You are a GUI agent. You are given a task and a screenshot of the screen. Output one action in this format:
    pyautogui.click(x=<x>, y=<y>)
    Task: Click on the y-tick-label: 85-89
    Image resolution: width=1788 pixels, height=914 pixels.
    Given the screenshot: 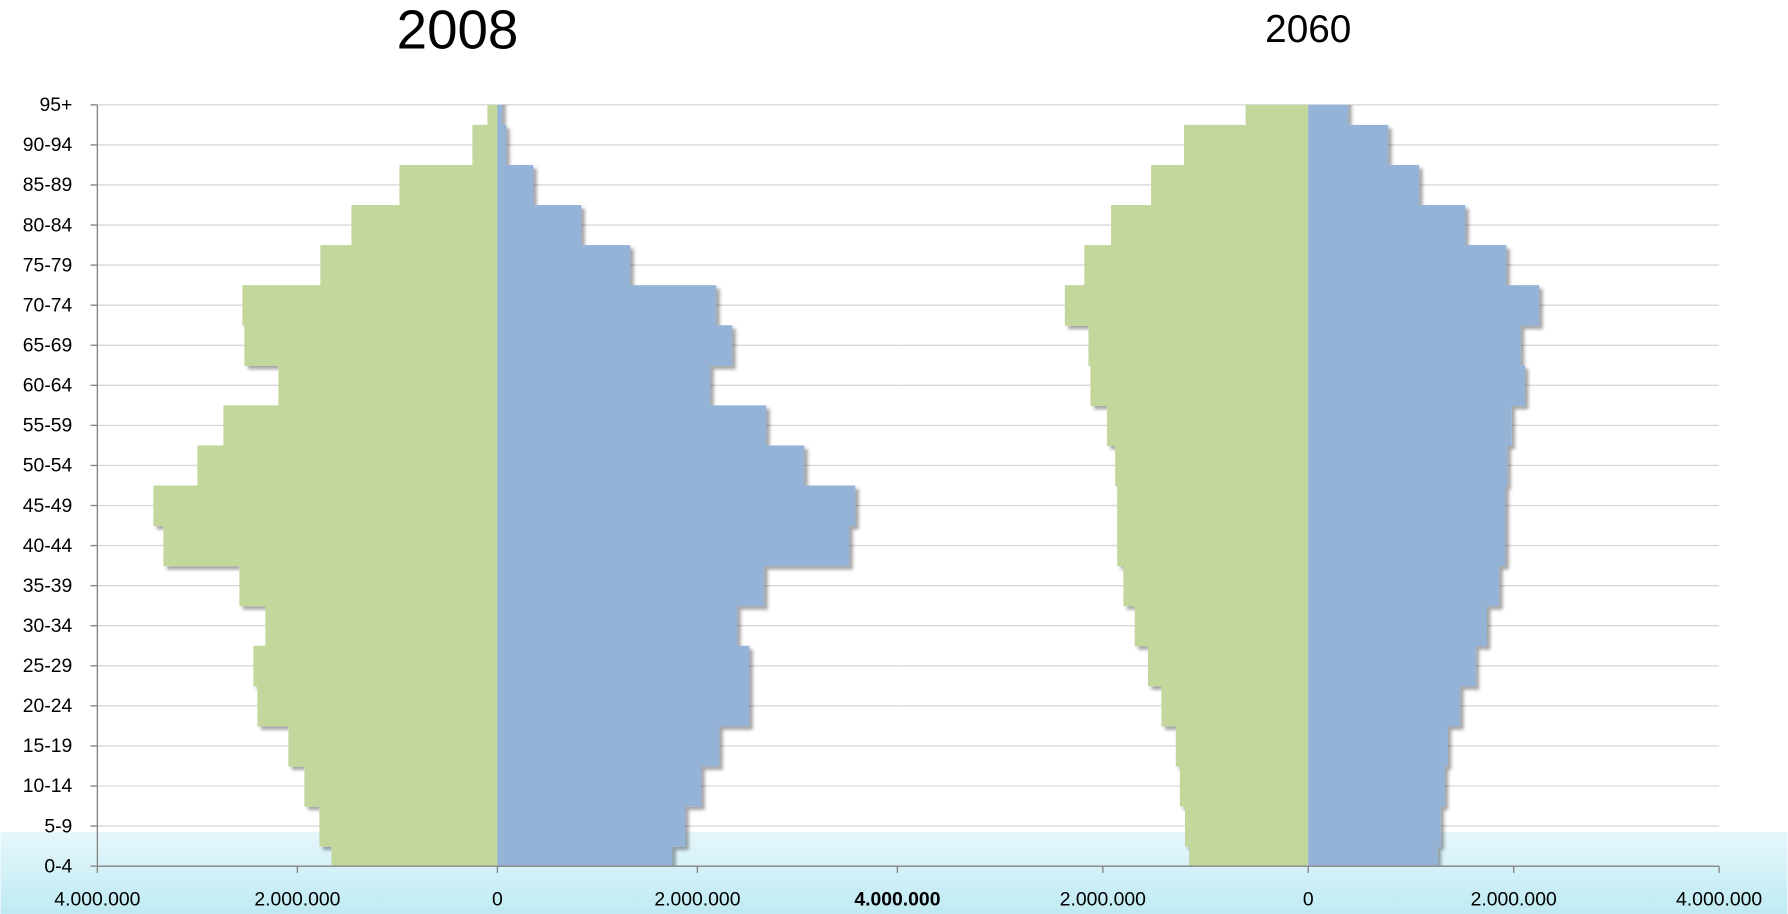 What is the action you would take?
    pyautogui.click(x=48, y=185)
    